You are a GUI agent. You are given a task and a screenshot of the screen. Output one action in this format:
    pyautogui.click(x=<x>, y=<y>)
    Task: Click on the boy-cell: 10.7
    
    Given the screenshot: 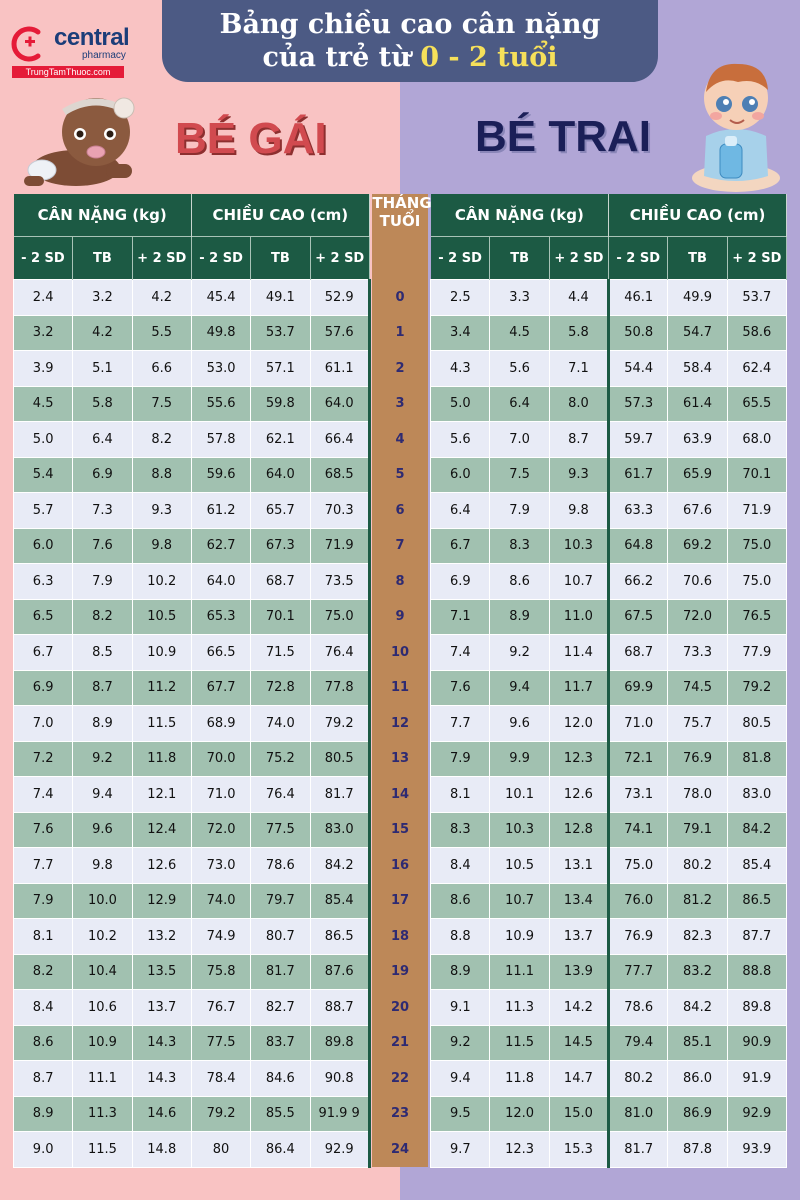 What is the action you would take?
    pyautogui.click(x=519, y=900)
    